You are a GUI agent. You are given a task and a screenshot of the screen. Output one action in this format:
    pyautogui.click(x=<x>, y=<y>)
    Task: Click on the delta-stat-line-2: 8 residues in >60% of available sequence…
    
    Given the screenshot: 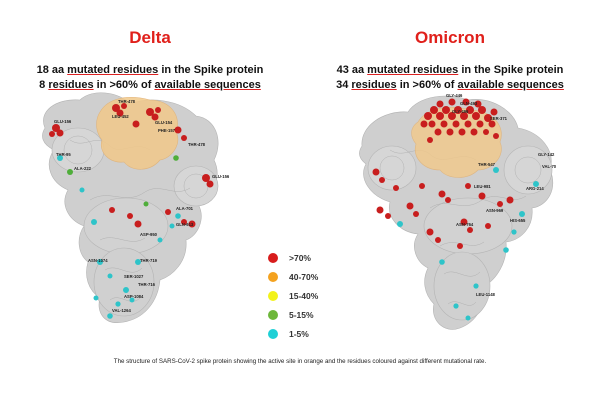 What is the action you would take?
    pyautogui.click(x=150, y=85)
    